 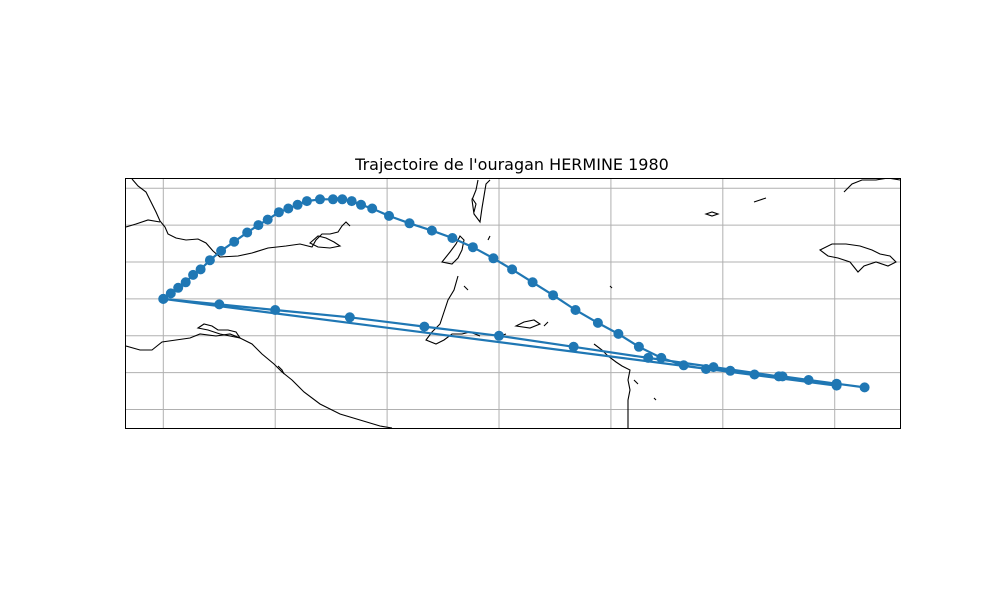 What do you see at coordinates (259, 380) in the screenshot?
I see `coastline-pacific-mexico` at bounding box center [259, 380].